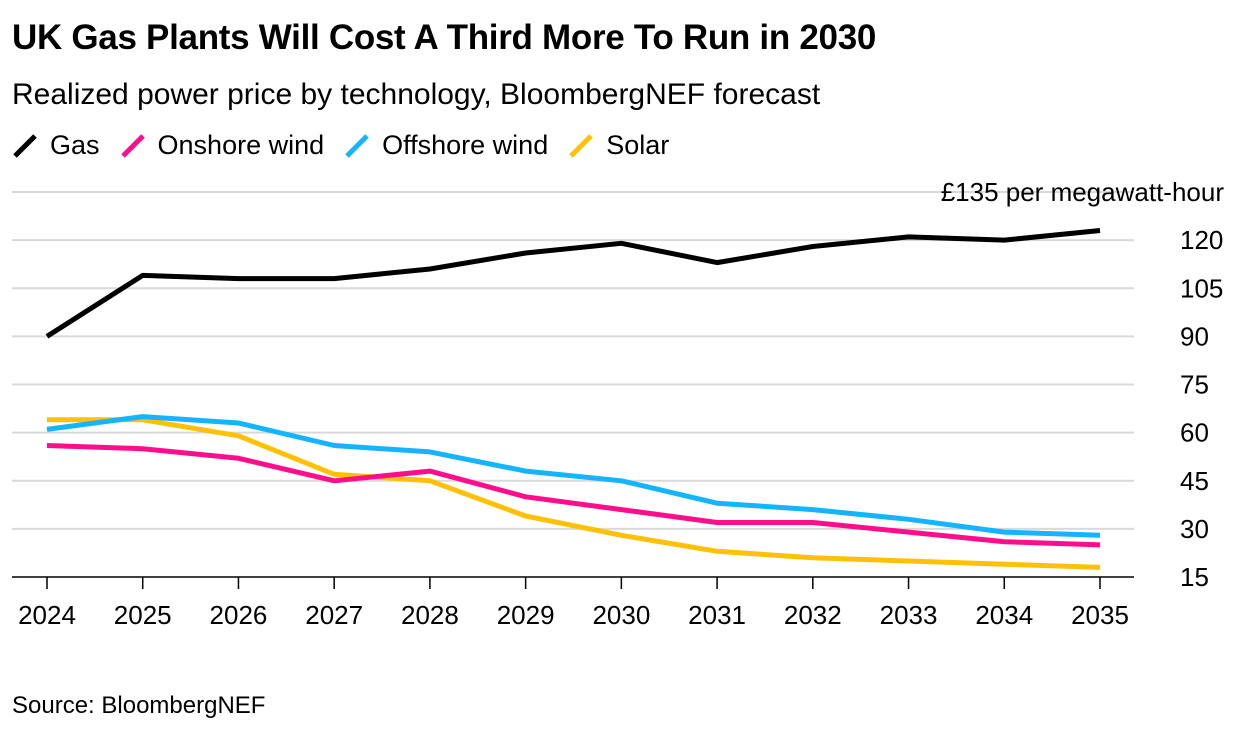 This screenshot has height=737, width=1251. What do you see at coordinates (1194, 336) in the screenshot?
I see `y-tick-label-90: 90` at bounding box center [1194, 336].